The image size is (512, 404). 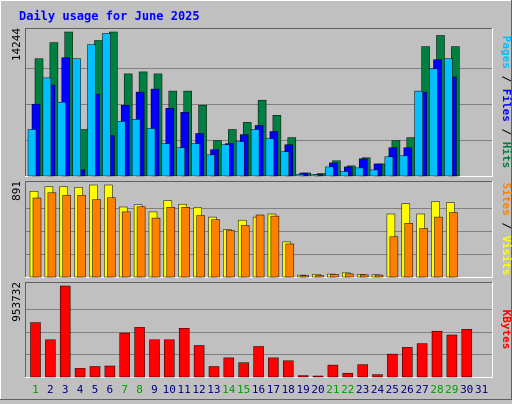 I want to click on x-tick-label: 2, so click(x=50, y=389).